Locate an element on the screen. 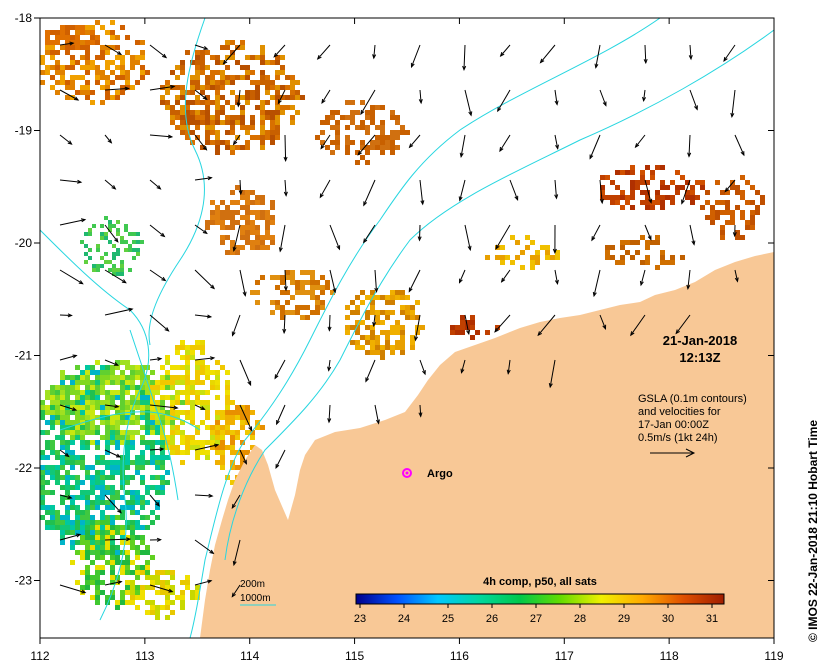 This screenshot has width=818, height=672. legend-1000m: 1000m is located at coordinates (255, 598).